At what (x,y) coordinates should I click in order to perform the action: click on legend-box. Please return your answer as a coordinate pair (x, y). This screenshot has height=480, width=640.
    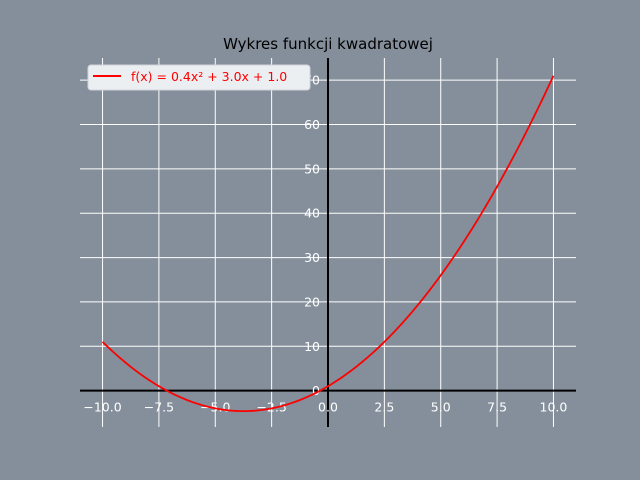
    Looking at the image, I should click on (199, 77).